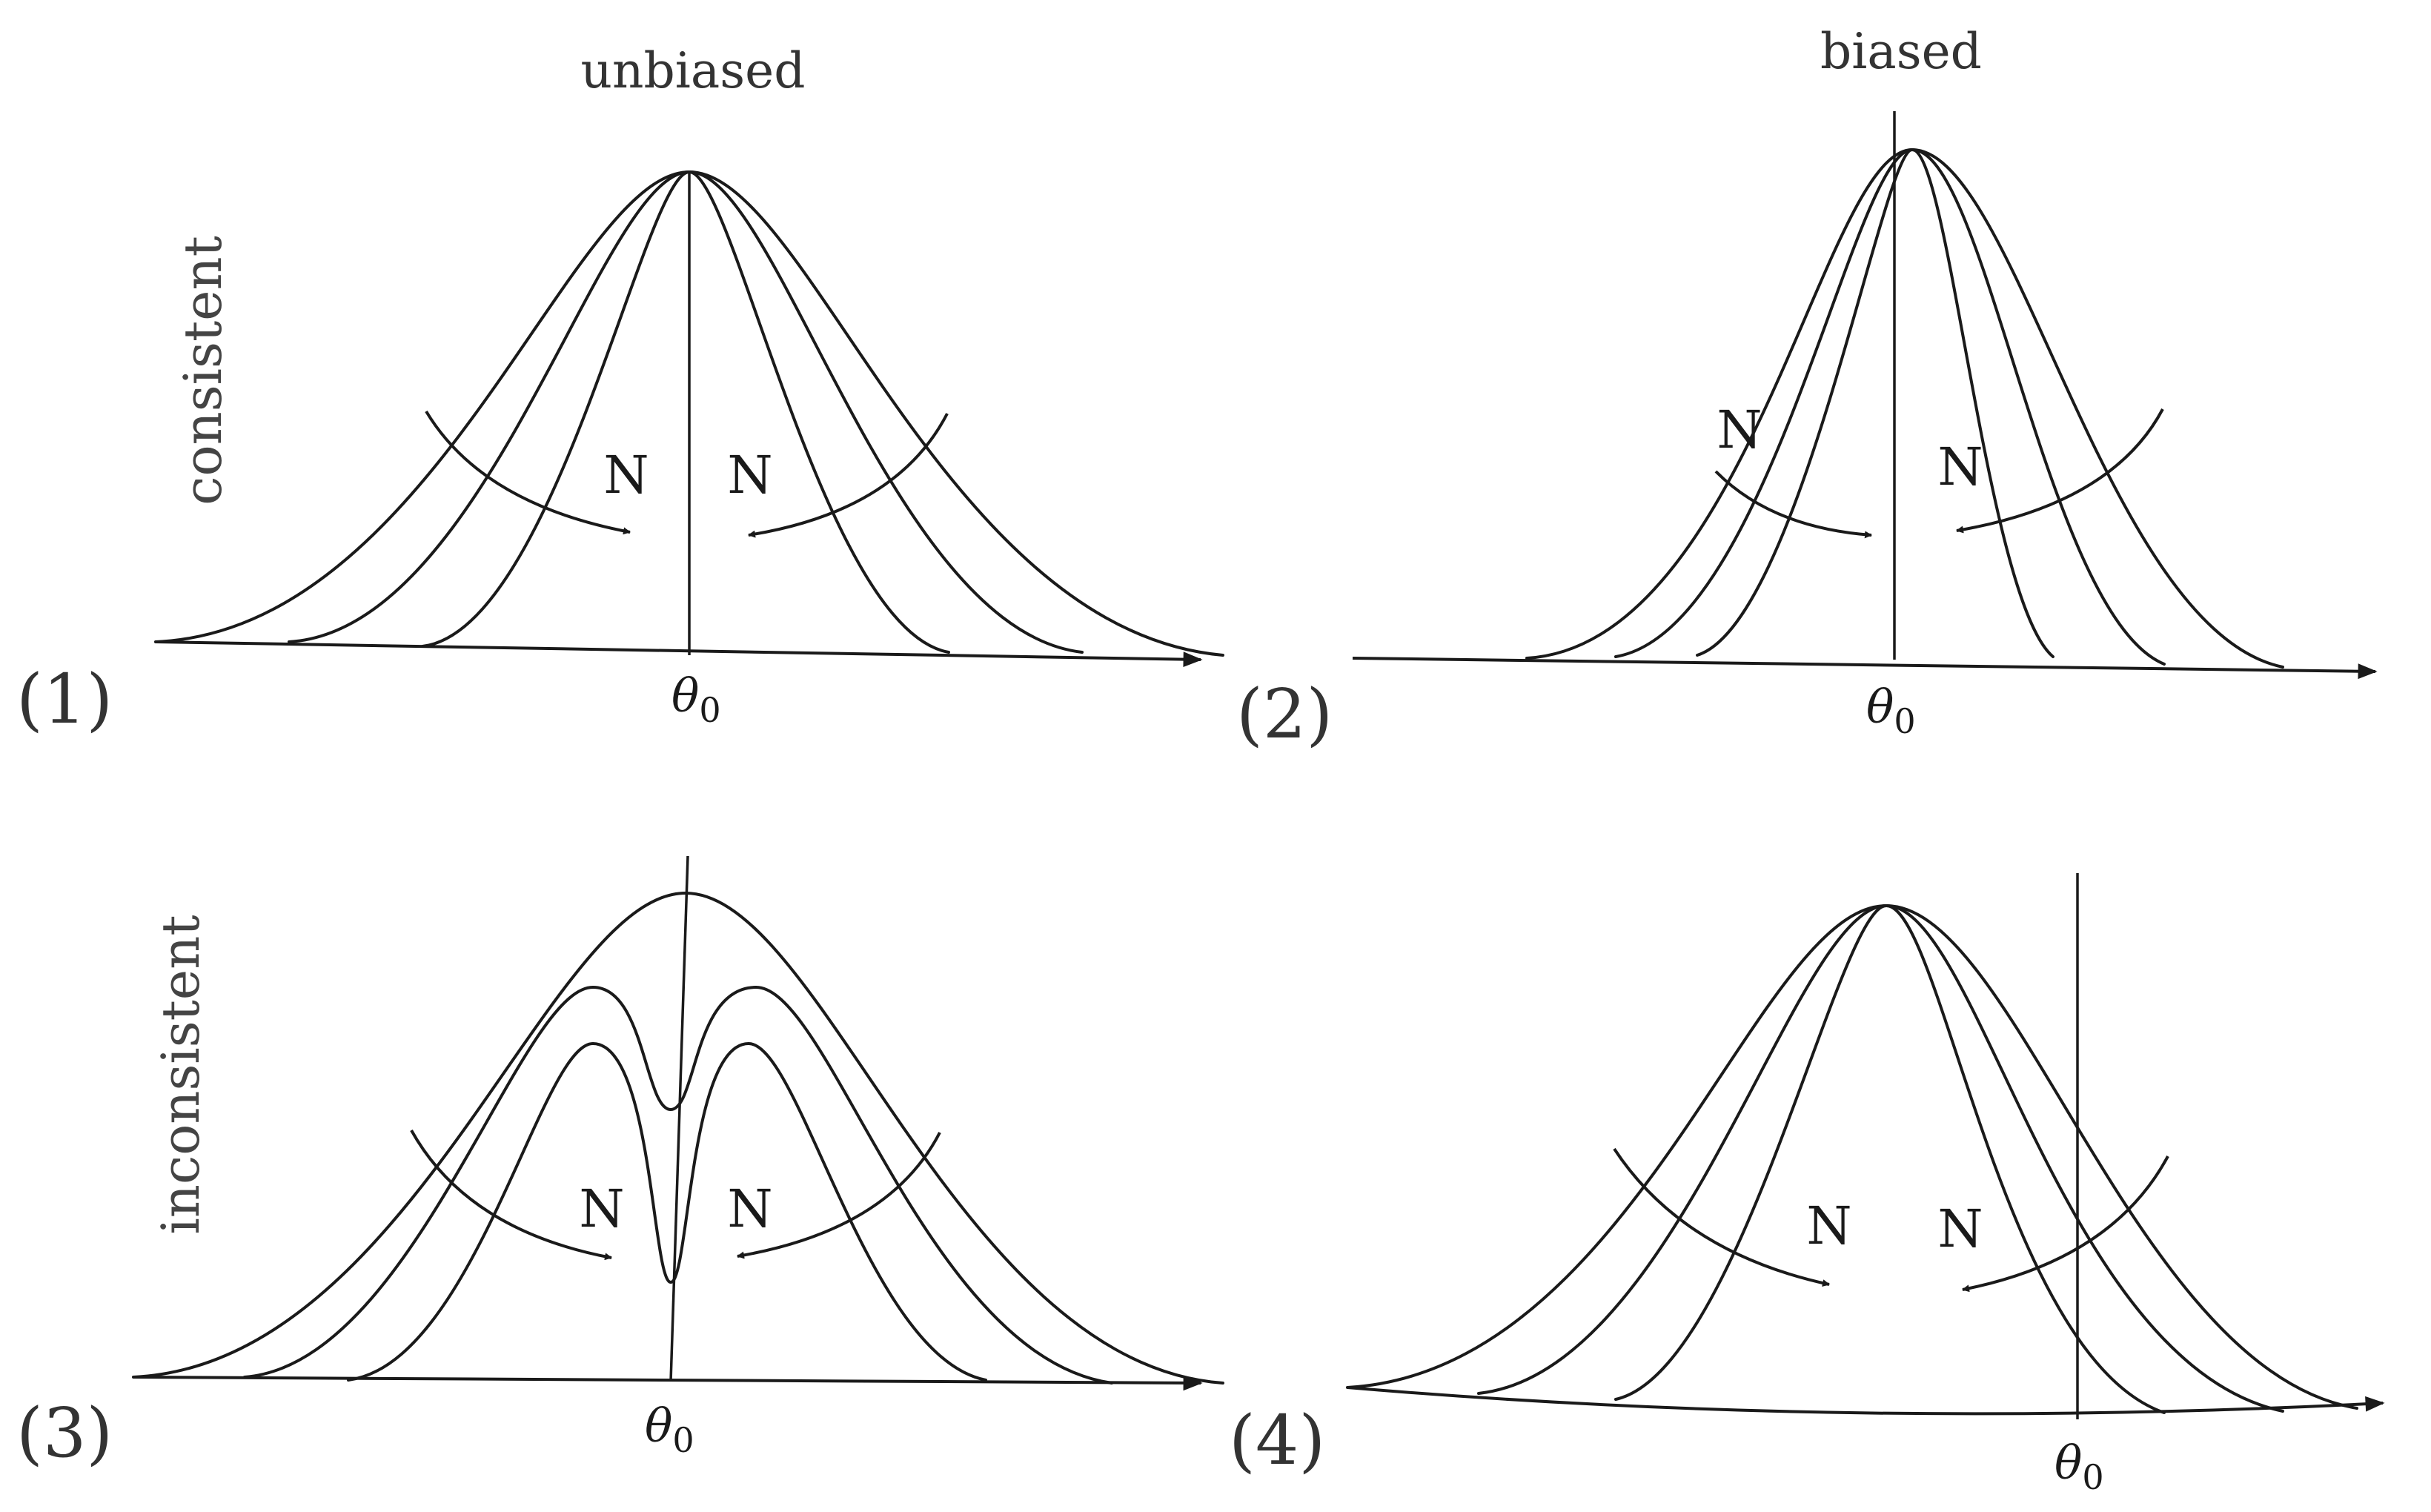  I want to click on panel-4-curve-mid, so click(1880, 1159).